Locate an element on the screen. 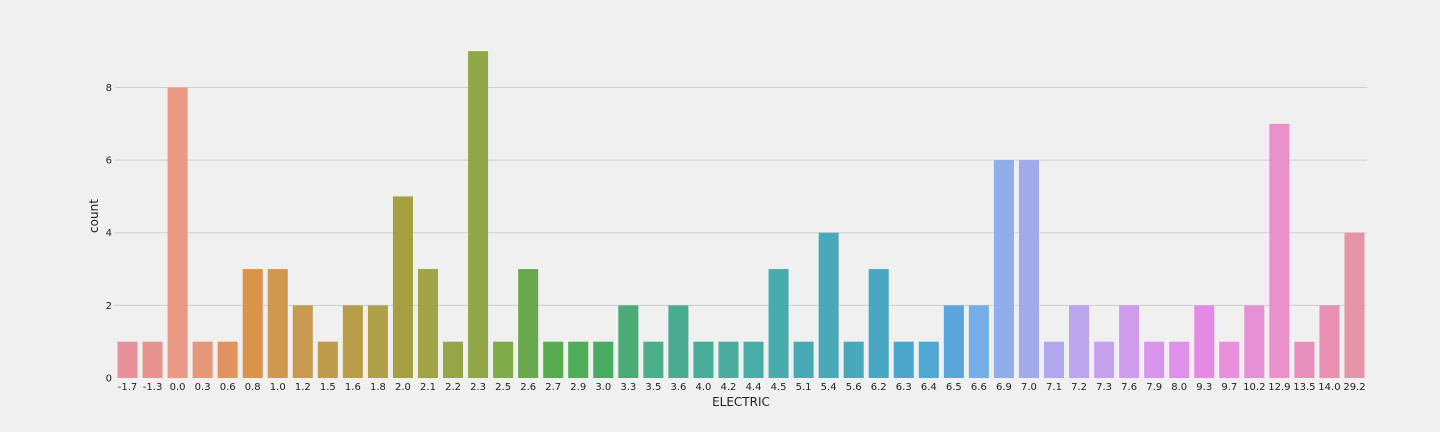 The height and width of the screenshot is (432, 1440). x-tick-label: 7.2 is located at coordinates (1079, 387).